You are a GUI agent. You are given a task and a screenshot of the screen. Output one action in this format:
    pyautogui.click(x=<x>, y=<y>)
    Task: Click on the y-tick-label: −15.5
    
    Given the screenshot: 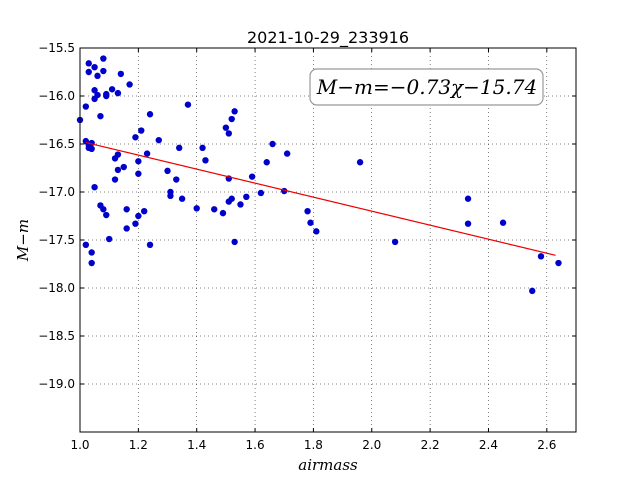 What is the action you would take?
    pyautogui.click(x=56, y=48)
    